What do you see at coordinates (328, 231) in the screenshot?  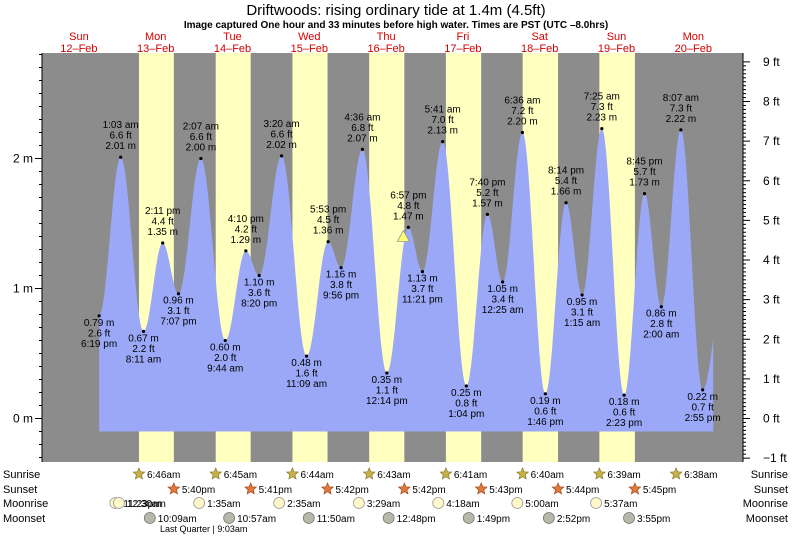 I see `tide-label: 1.36 m` at bounding box center [328, 231].